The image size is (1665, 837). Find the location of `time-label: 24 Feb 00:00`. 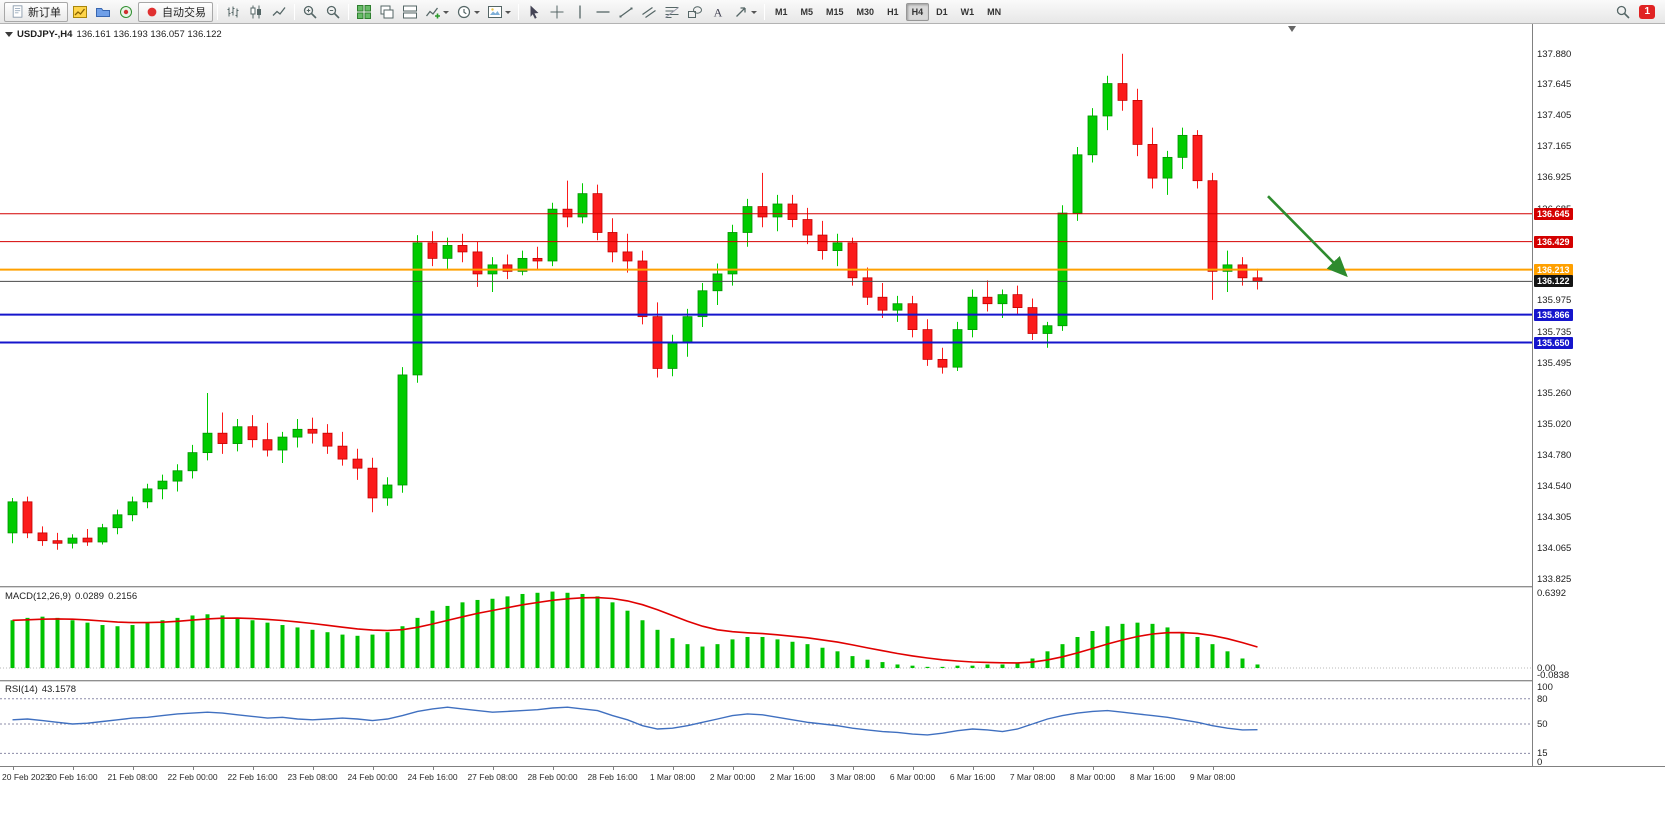

time-label: 24 Feb 00:00 is located at coordinates (372, 777).